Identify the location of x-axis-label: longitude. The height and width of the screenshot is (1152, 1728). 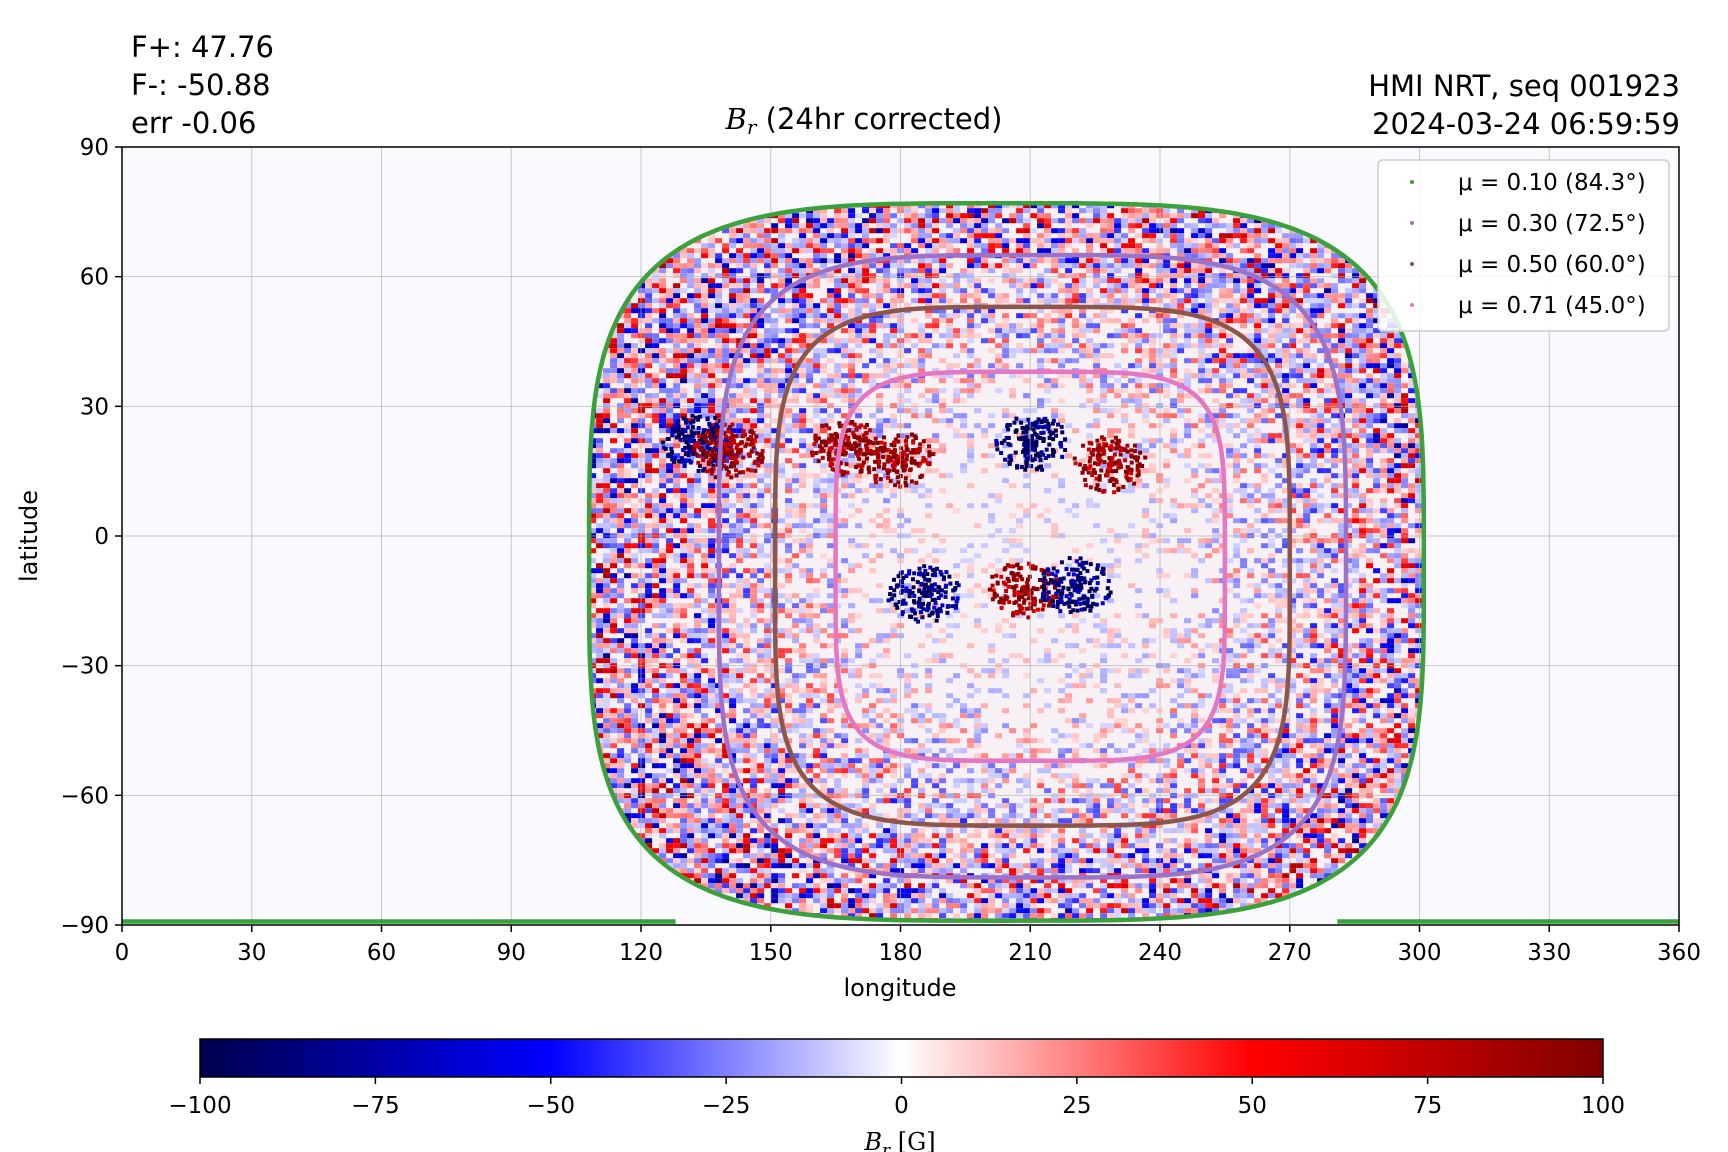
(899, 988).